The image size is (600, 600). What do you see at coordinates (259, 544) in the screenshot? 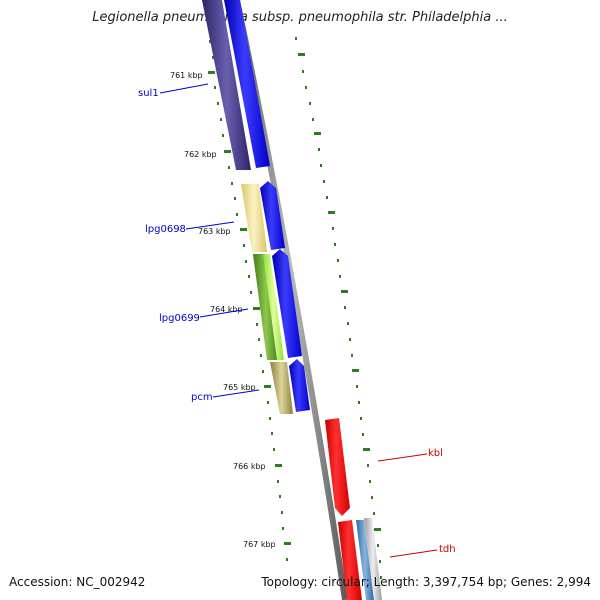
I see `tick-label-767: 767 kbp` at bounding box center [259, 544].